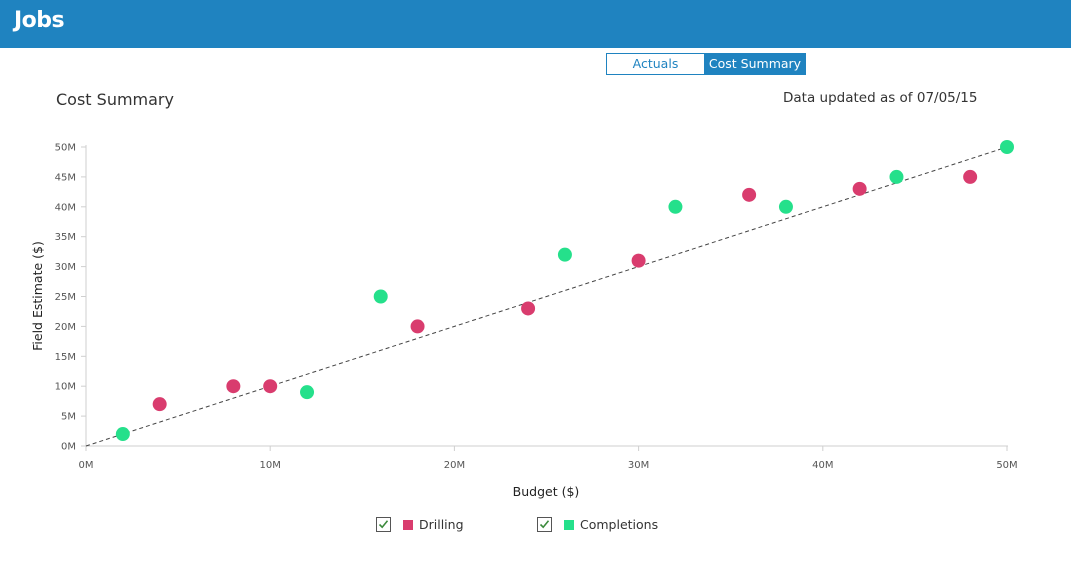 This screenshot has width=1071, height=569. I want to click on x-tick-label: 40M, so click(822, 465).